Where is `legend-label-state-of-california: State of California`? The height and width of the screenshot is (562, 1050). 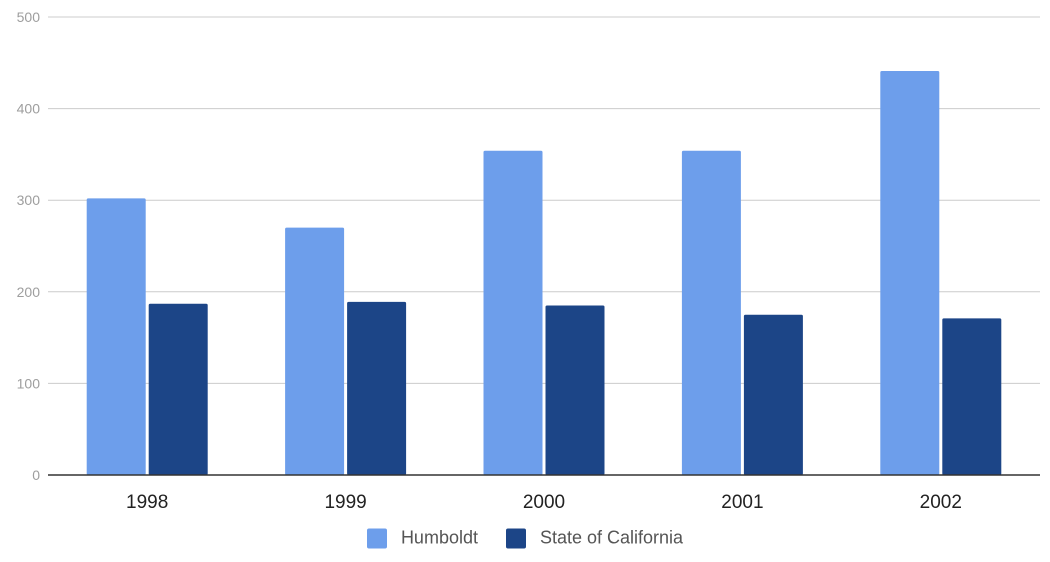 legend-label-state-of-california: State of California is located at coordinates (611, 537).